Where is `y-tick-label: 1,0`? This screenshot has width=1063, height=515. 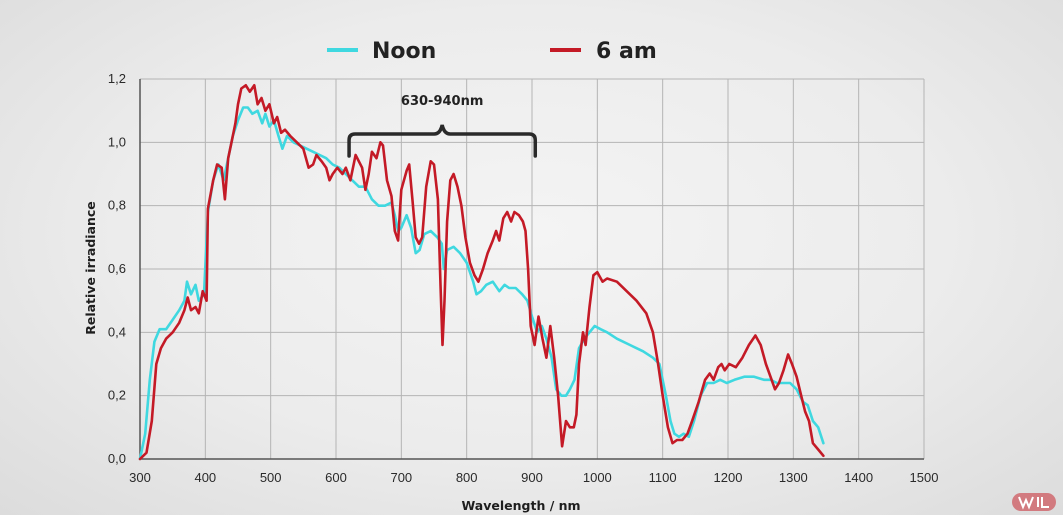 y-tick-label: 1,0 is located at coordinates (117, 141).